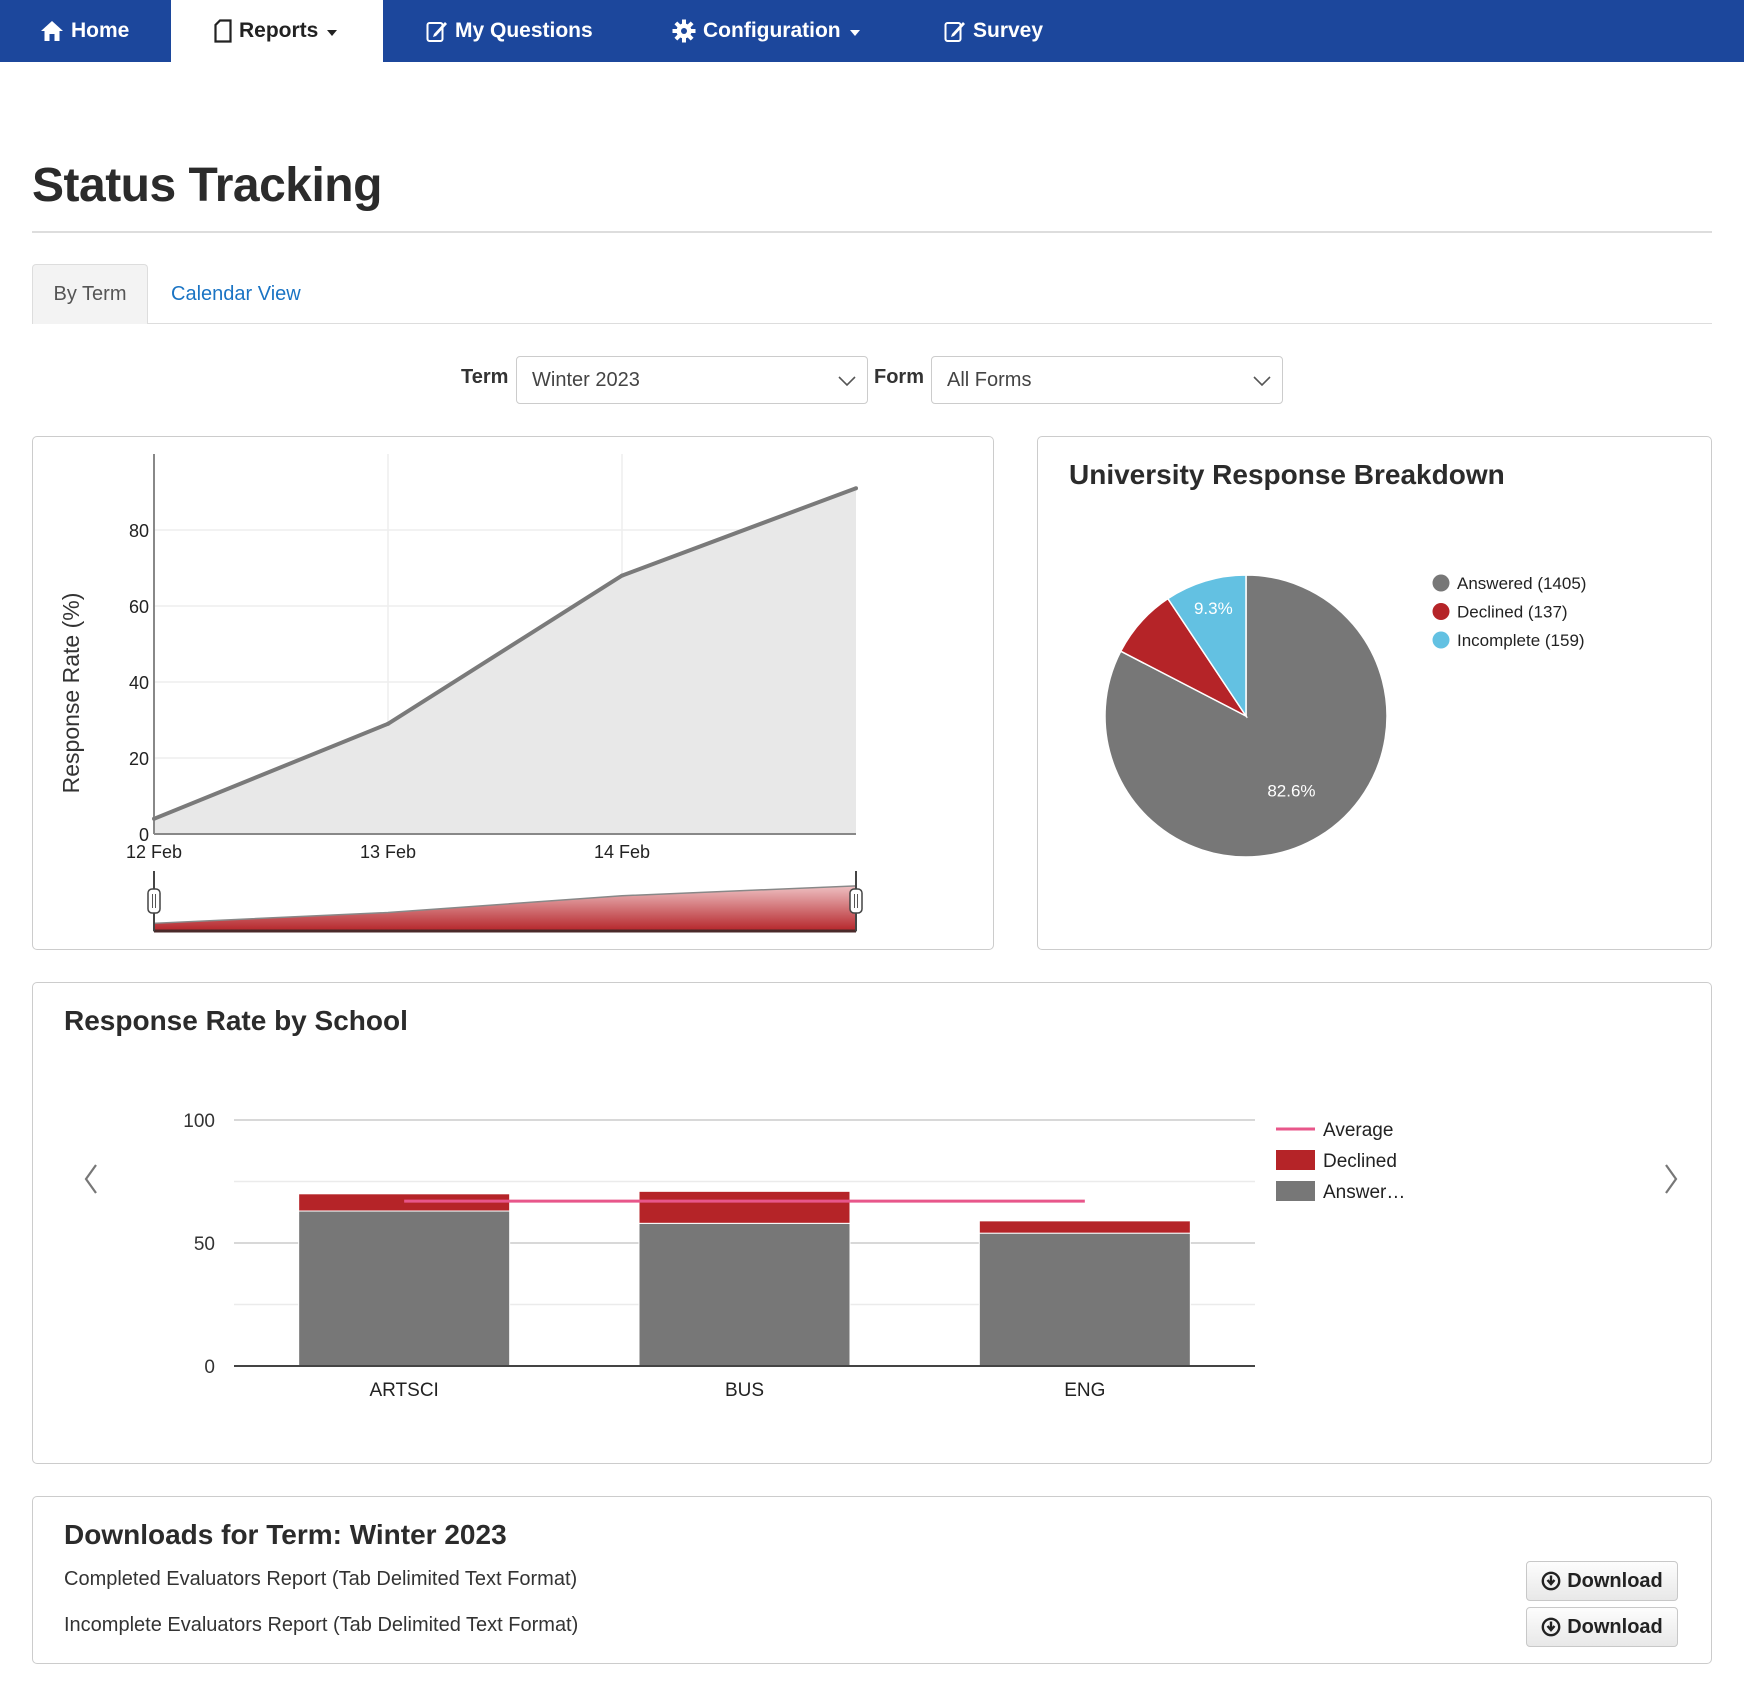 Image resolution: width=1744 pixels, height=1684 pixels. I want to click on term-select: Winter 2023, so click(692, 380).